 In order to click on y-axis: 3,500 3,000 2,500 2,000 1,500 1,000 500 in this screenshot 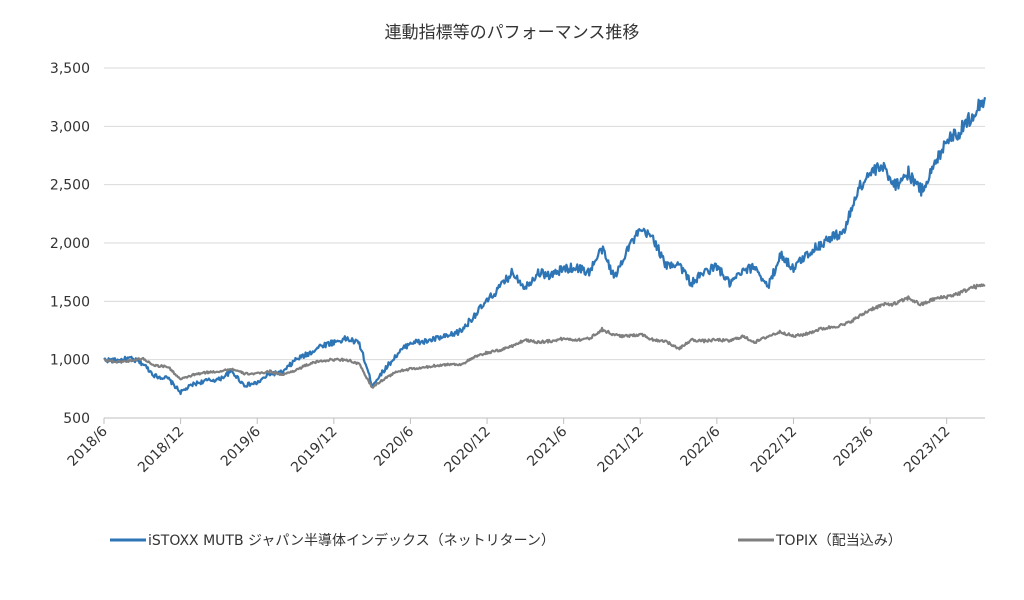, I will do `click(70, 244)`.